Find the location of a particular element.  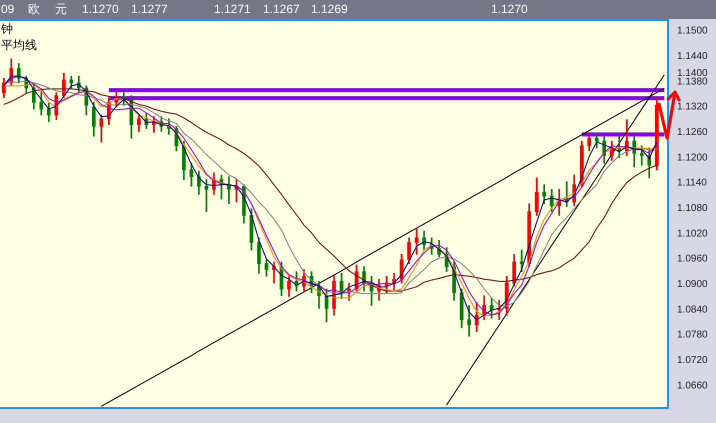

y-tick-label: 1.0900 is located at coordinates (692, 284).